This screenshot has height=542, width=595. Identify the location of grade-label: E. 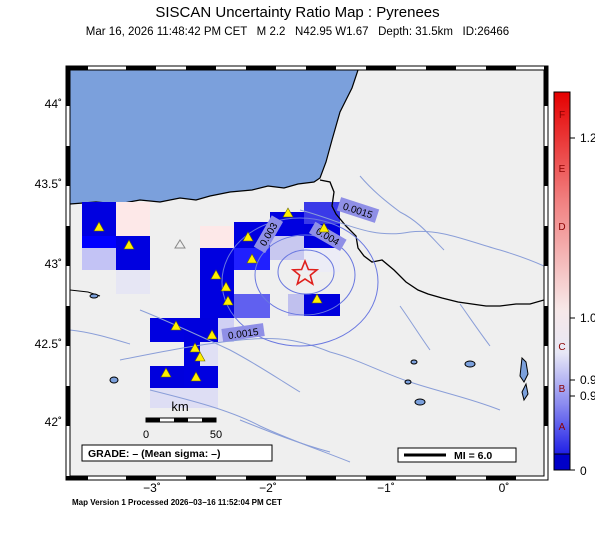
(562, 169).